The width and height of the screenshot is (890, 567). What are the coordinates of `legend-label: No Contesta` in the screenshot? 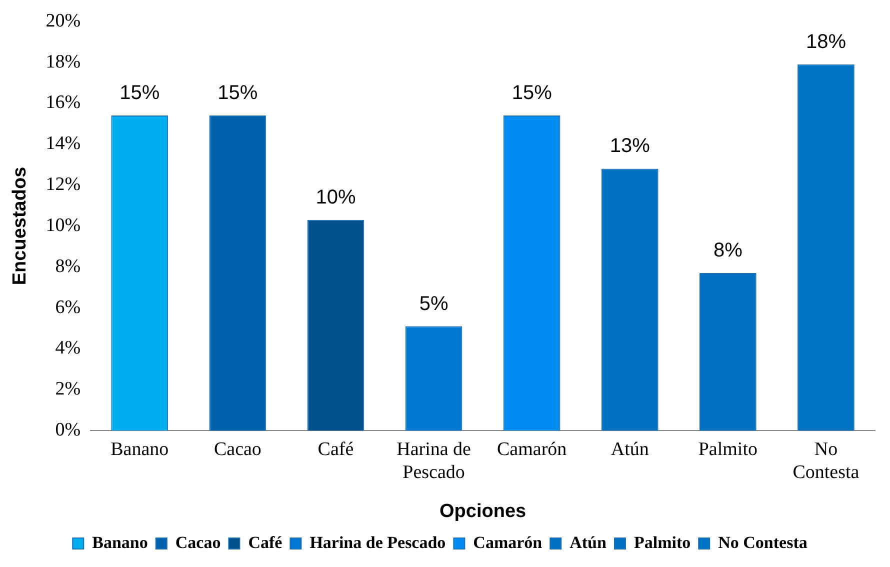 It's located at (763, 542).